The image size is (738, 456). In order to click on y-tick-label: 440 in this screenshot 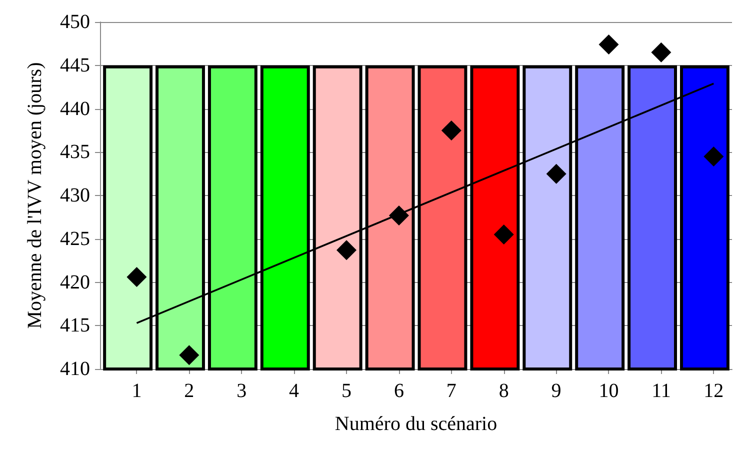, I will do `click(75, 109)`.